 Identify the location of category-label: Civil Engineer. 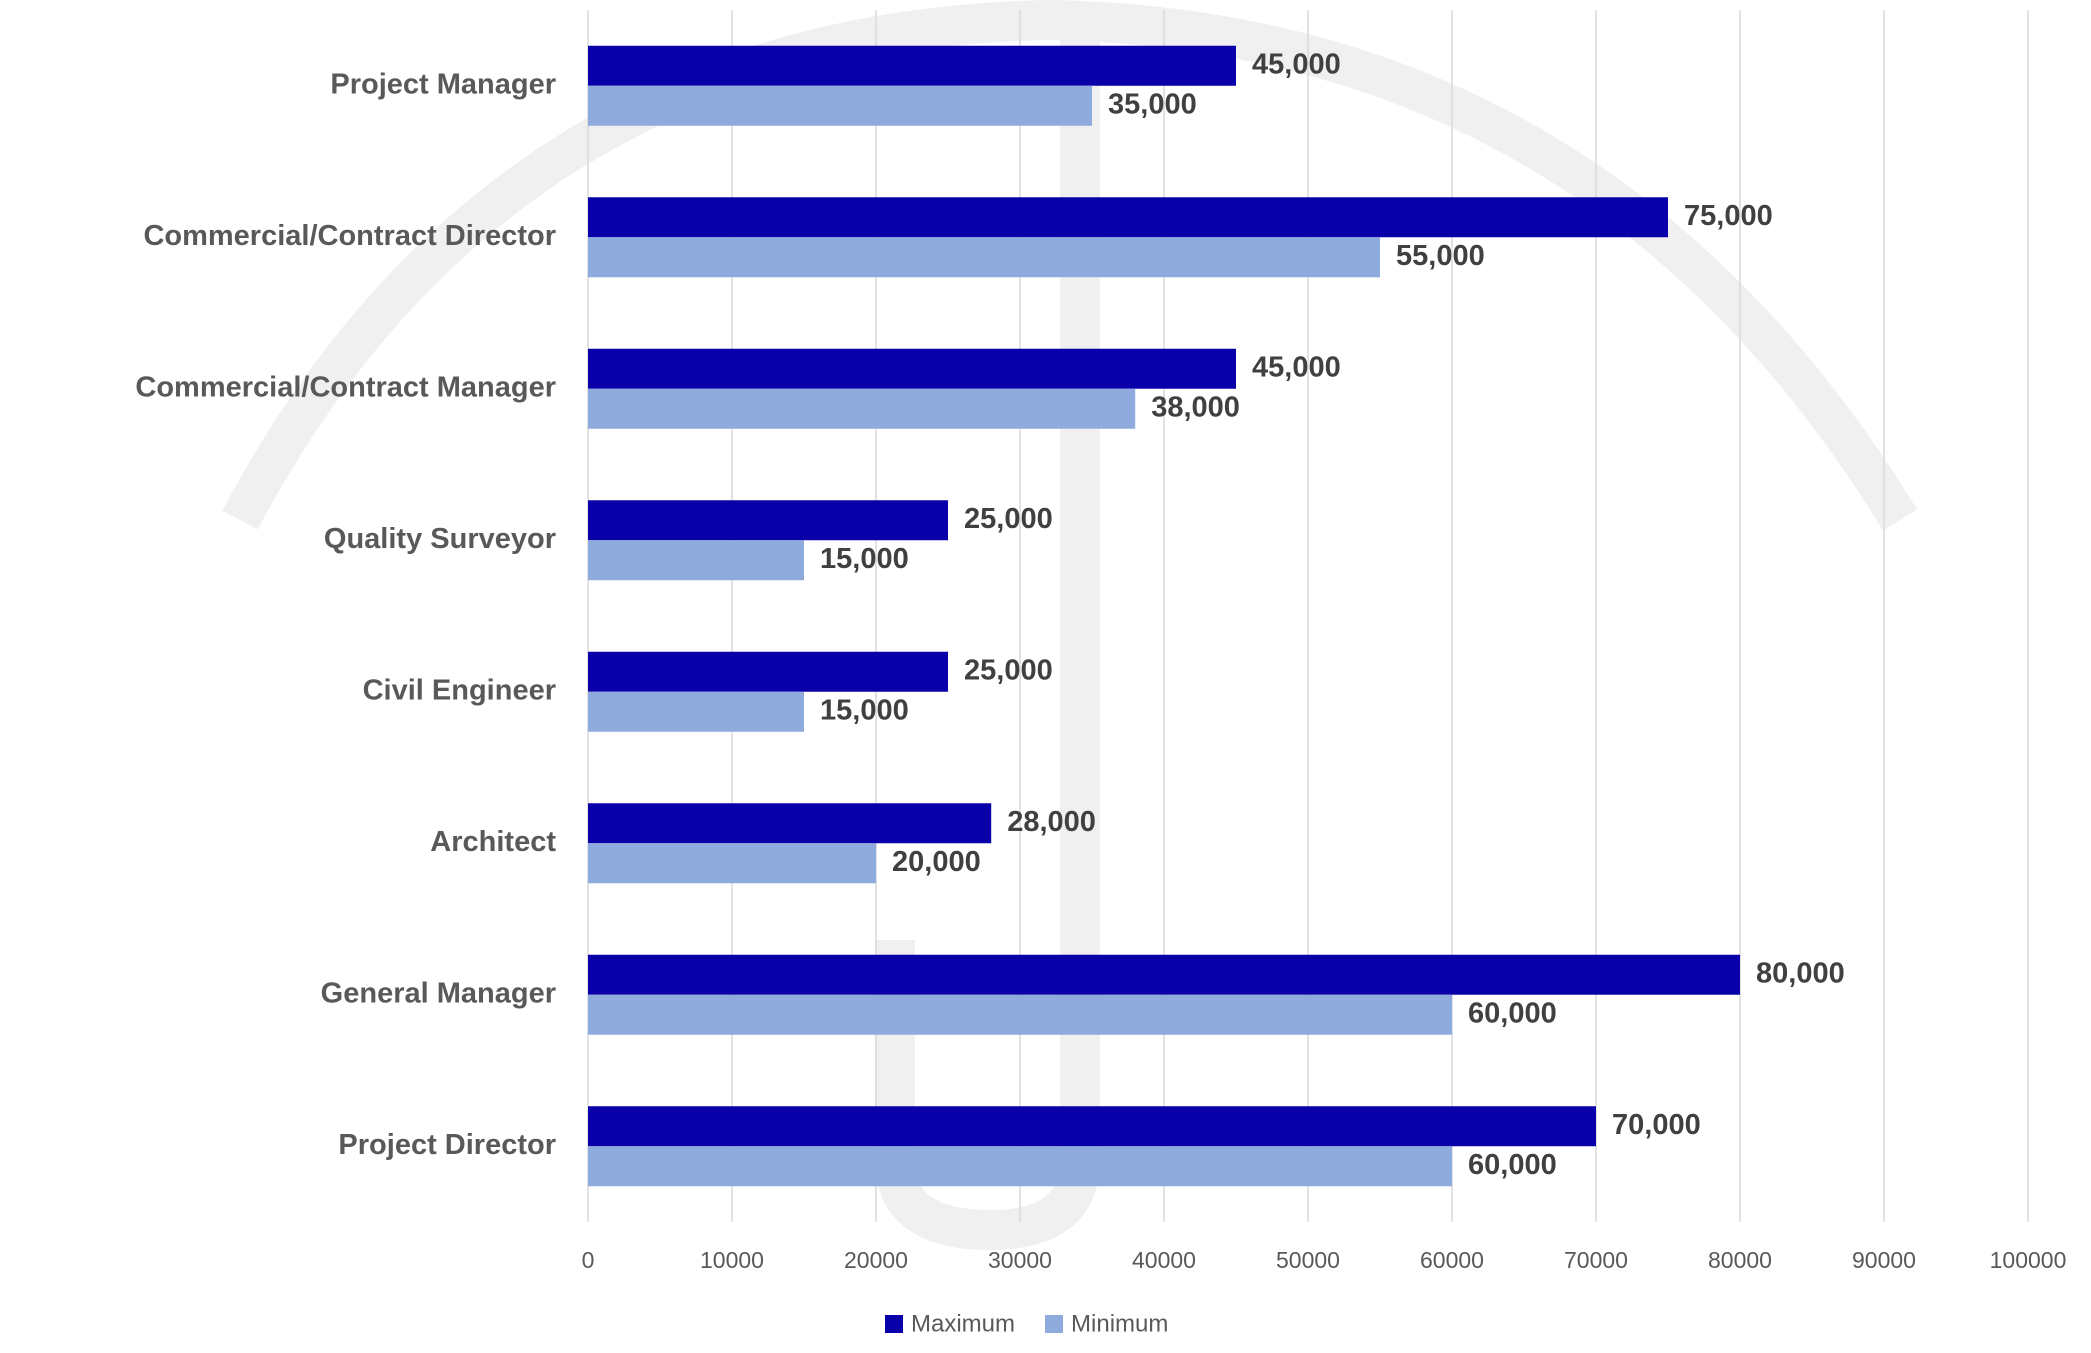
(459, 690).